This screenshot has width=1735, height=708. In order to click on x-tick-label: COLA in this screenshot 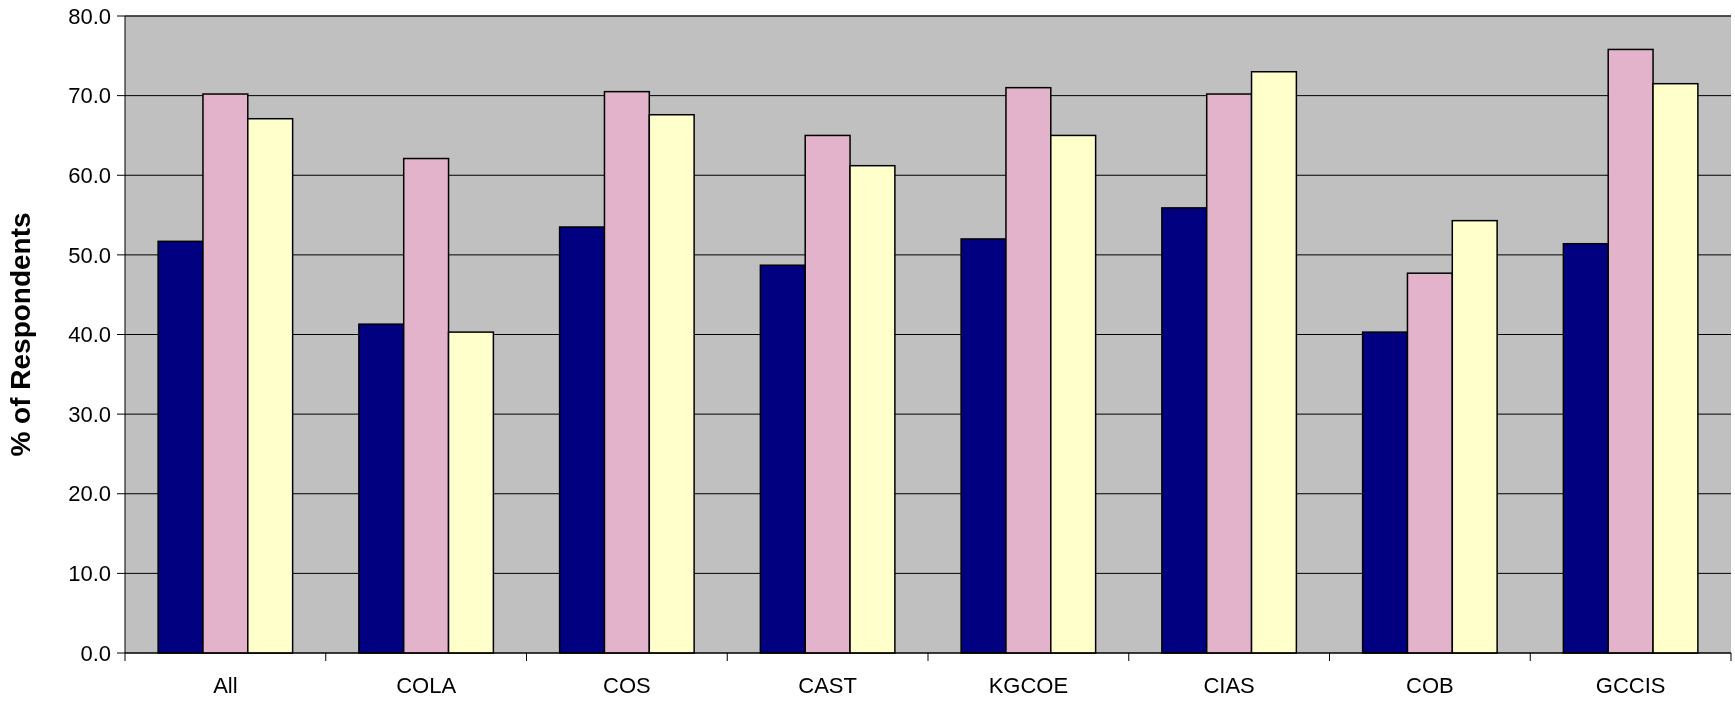, I will do `click(426, 685)`.